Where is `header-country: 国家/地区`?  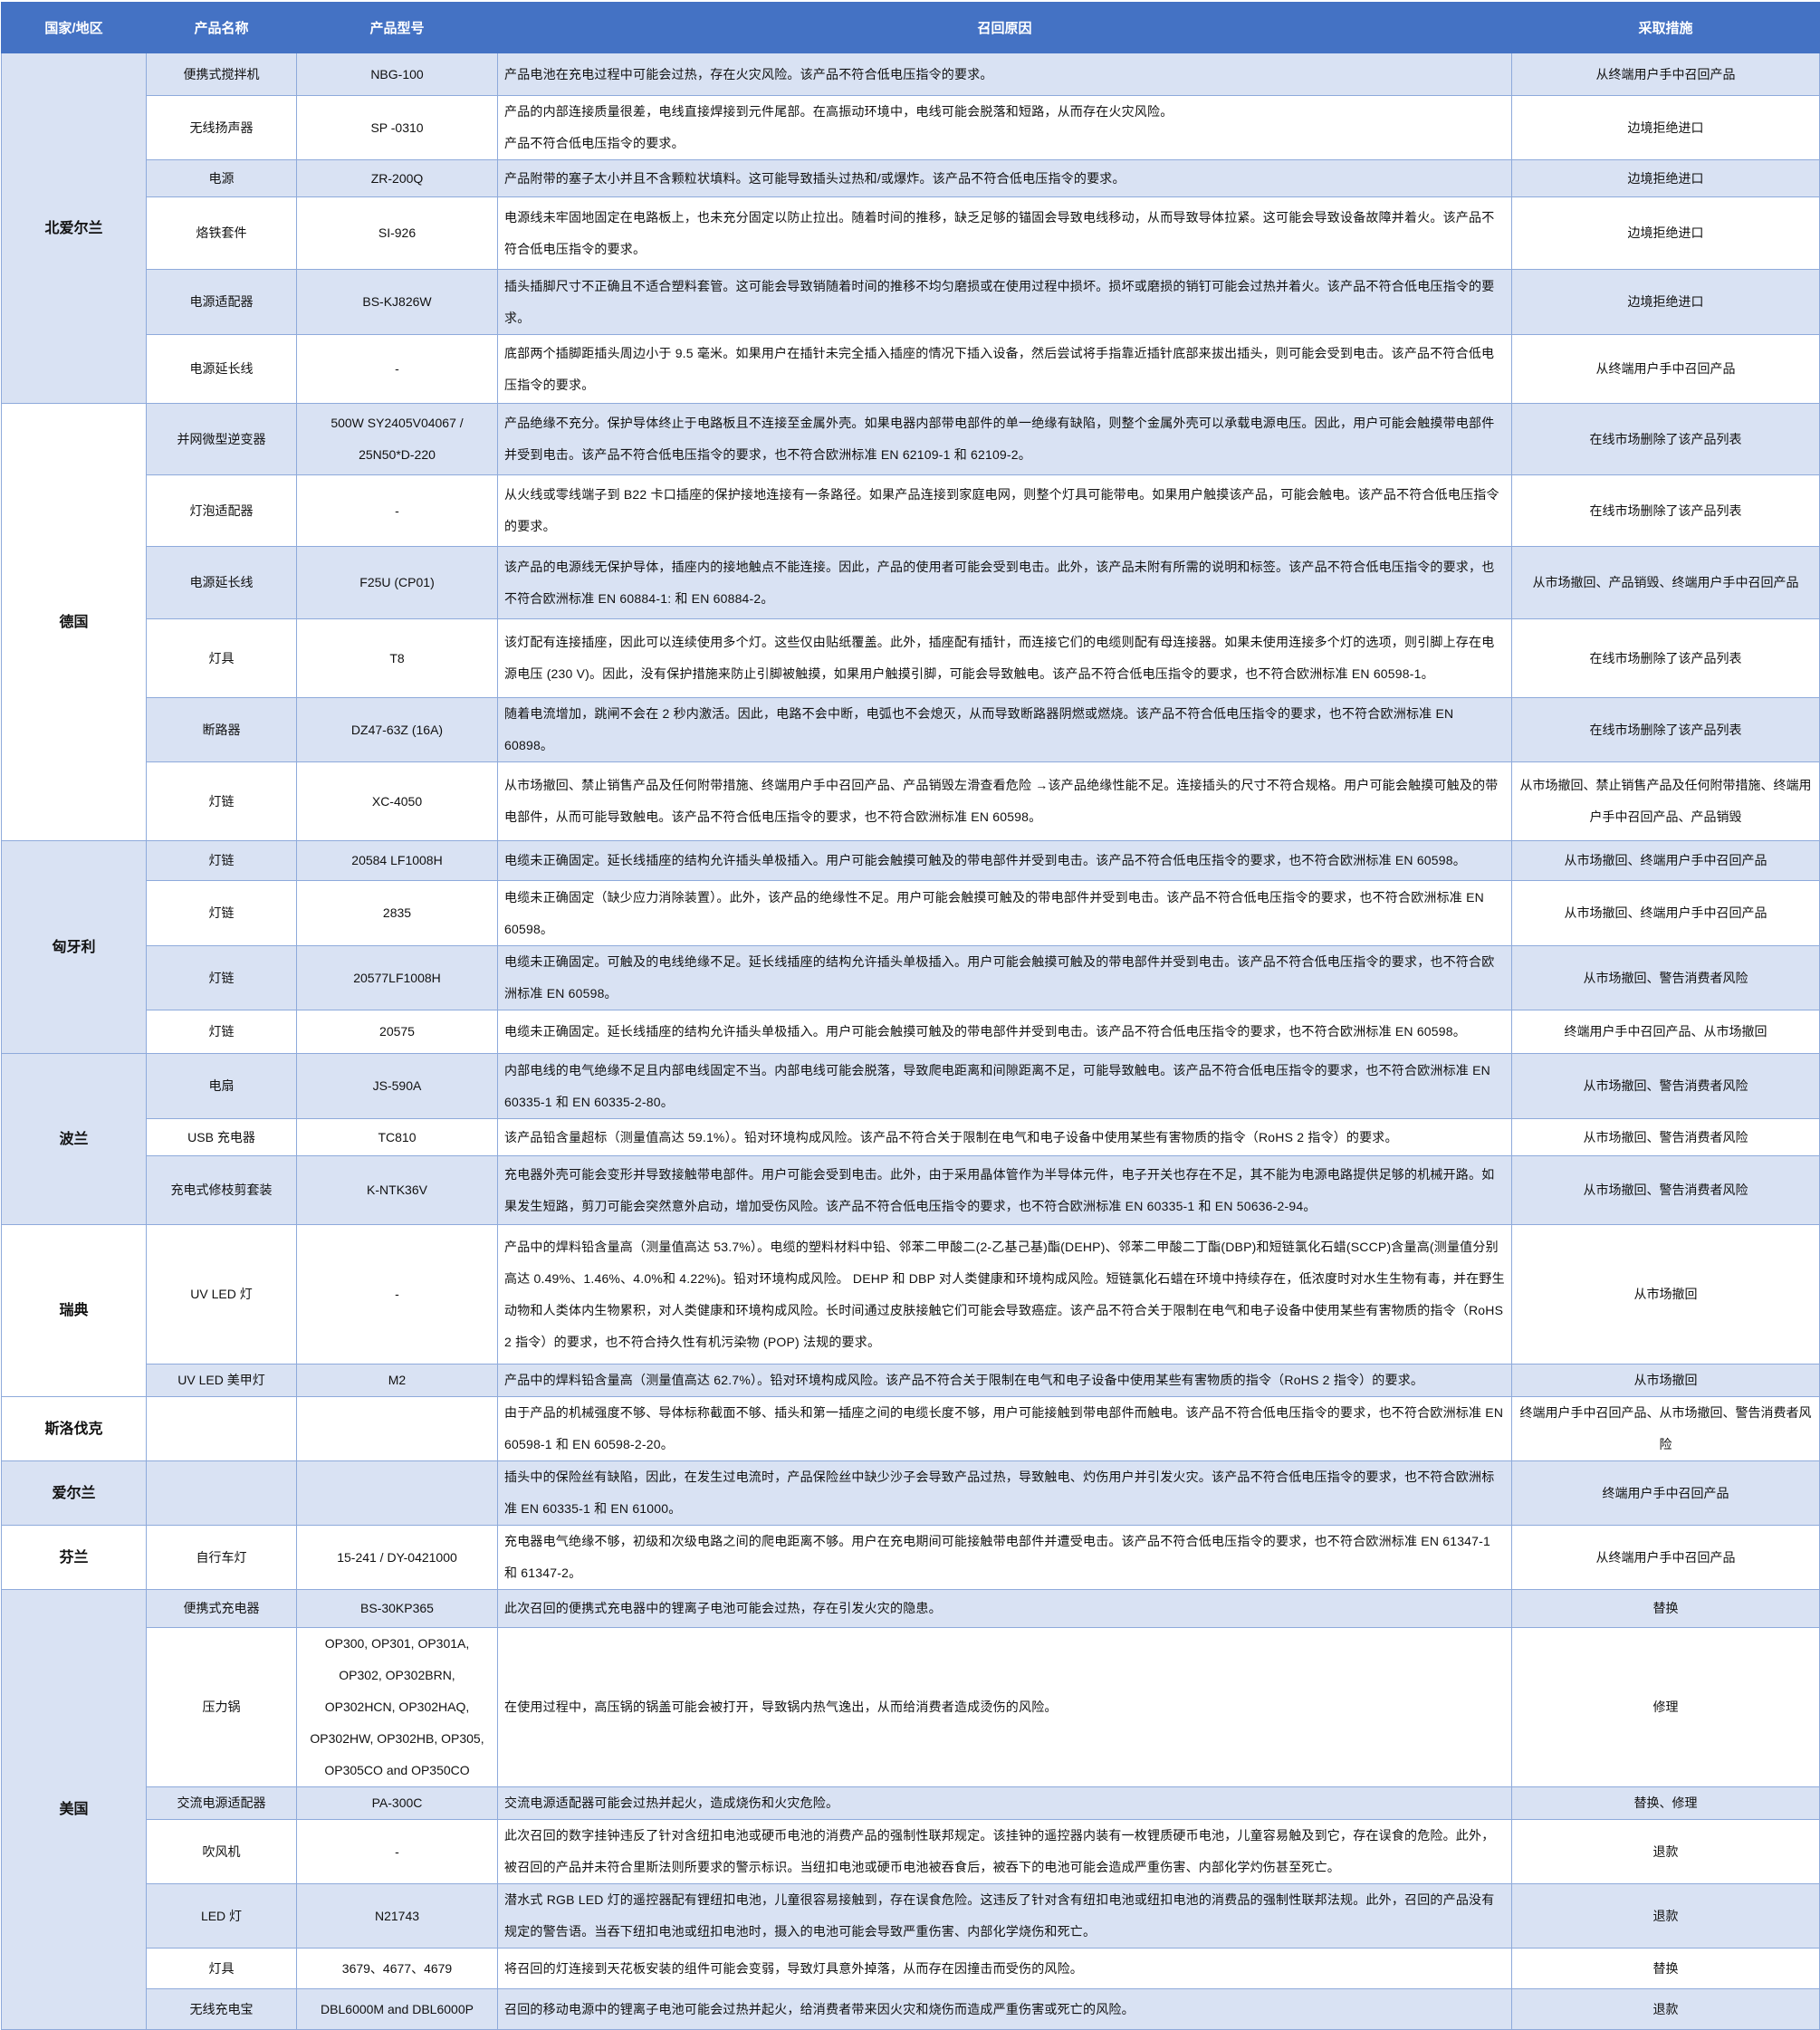
header-country: 国家/地区 is located at coordinates (74, 27).